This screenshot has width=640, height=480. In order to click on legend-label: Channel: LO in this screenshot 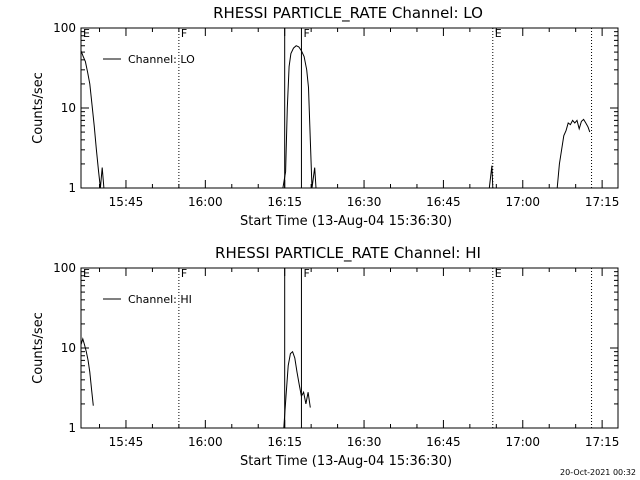, I will do `click(161, 59)`.